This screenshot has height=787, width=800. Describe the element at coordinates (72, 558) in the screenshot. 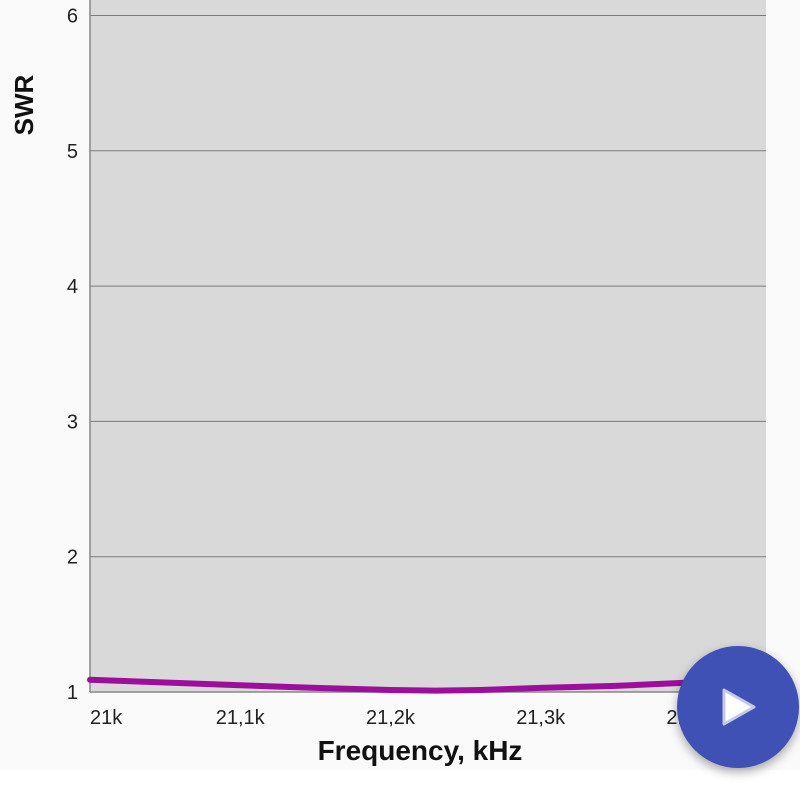

I see `y-tick-label: 2` at that location.